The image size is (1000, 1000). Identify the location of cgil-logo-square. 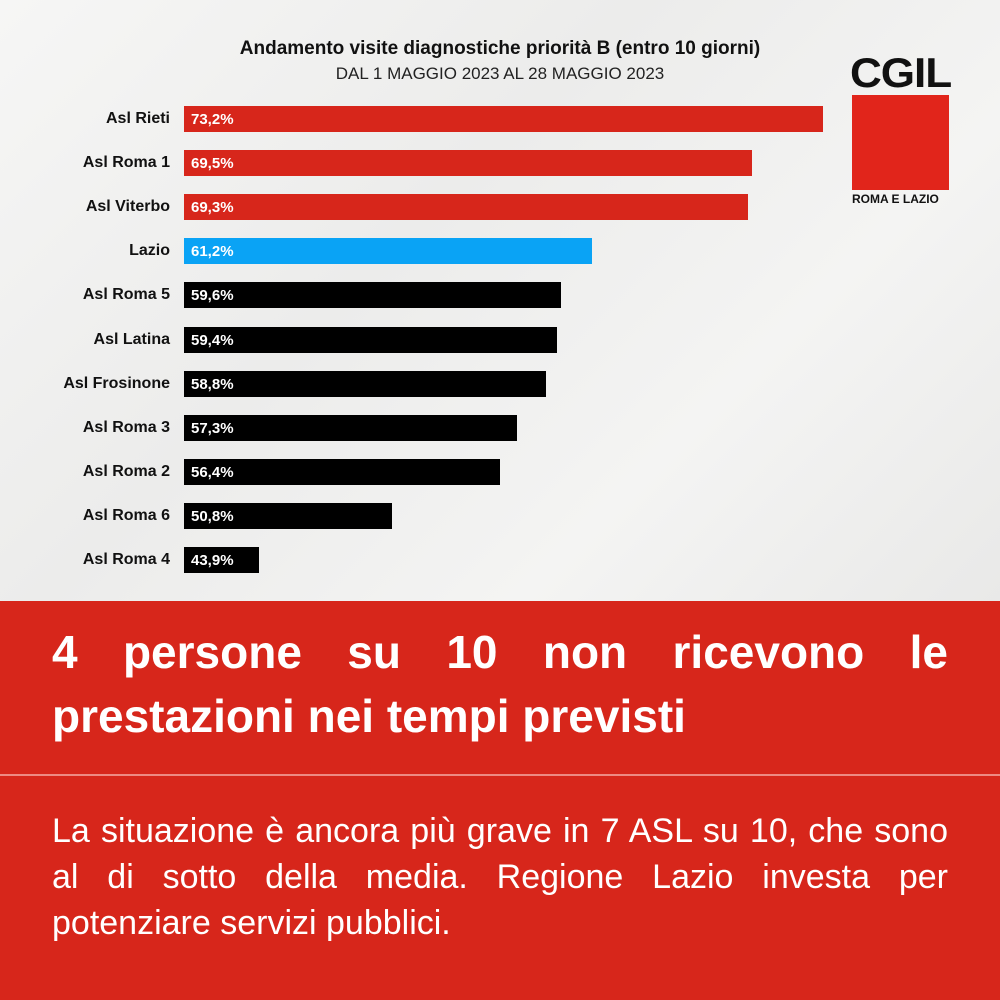
(900, 142).